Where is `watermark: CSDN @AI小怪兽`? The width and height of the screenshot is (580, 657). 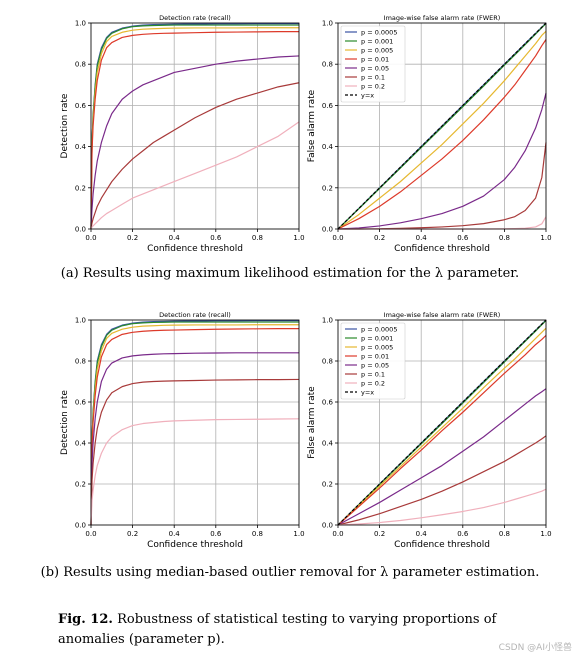
watermark: CSDN @AI小怪兽 is located at coordinates (535, 648).